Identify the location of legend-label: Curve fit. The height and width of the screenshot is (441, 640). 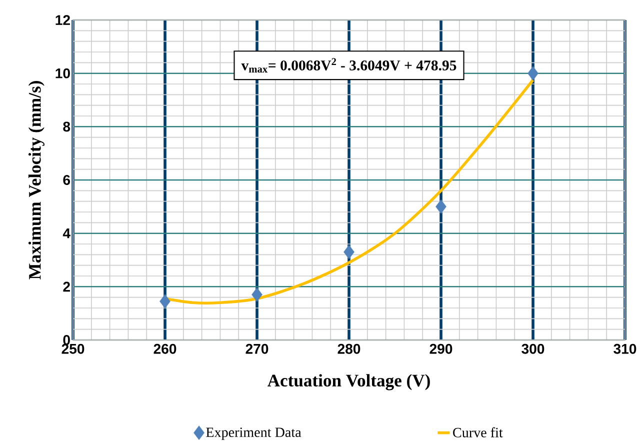
(478, 432).